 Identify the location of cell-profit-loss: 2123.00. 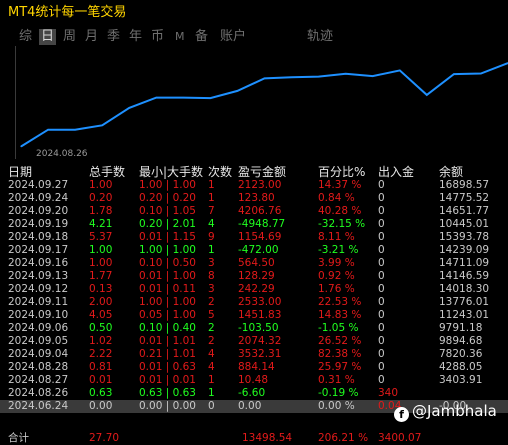
(260, 185).